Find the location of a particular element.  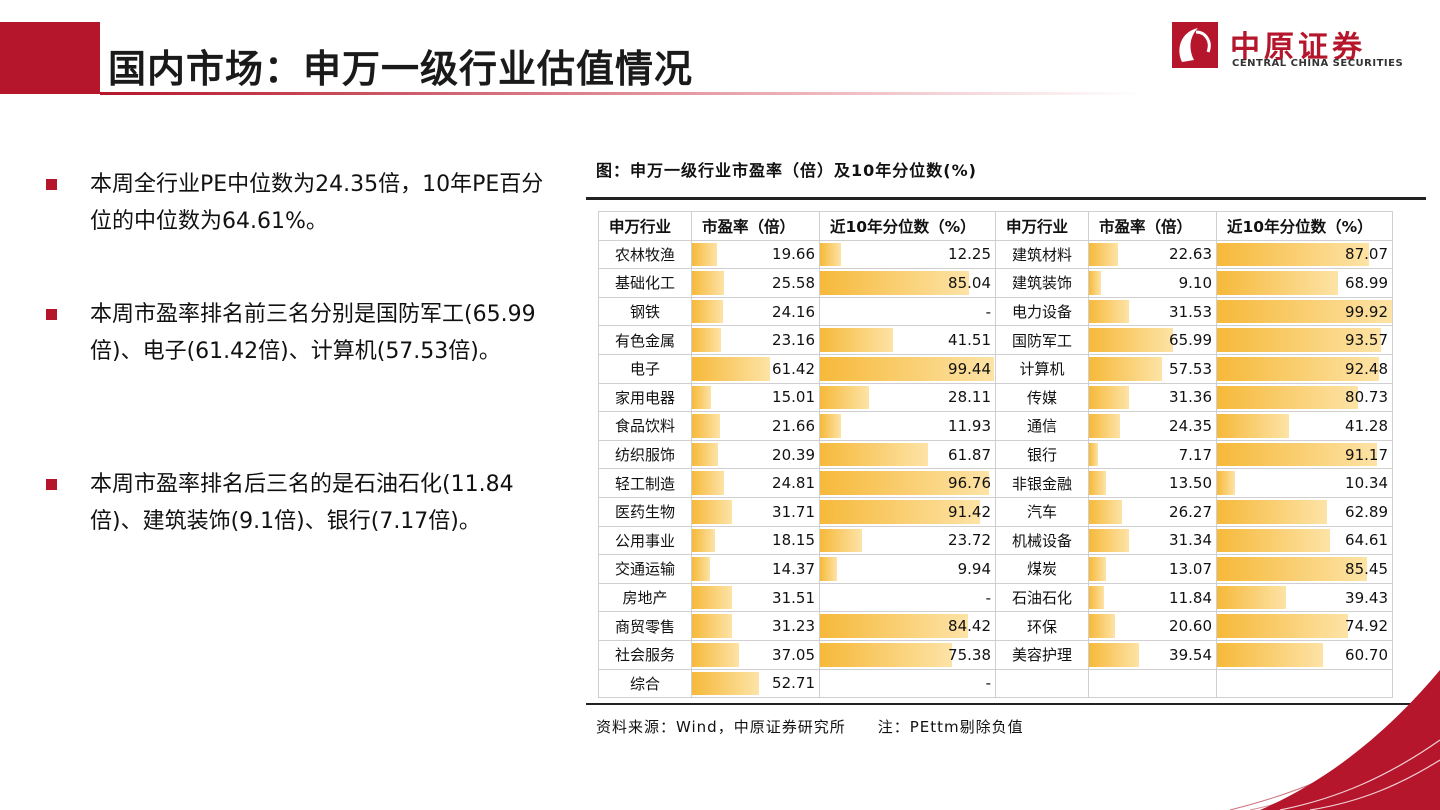

table-row: 医药生物 31.71 91.42 汽车 26.27 62.89 is located at coordinates (995, 511).